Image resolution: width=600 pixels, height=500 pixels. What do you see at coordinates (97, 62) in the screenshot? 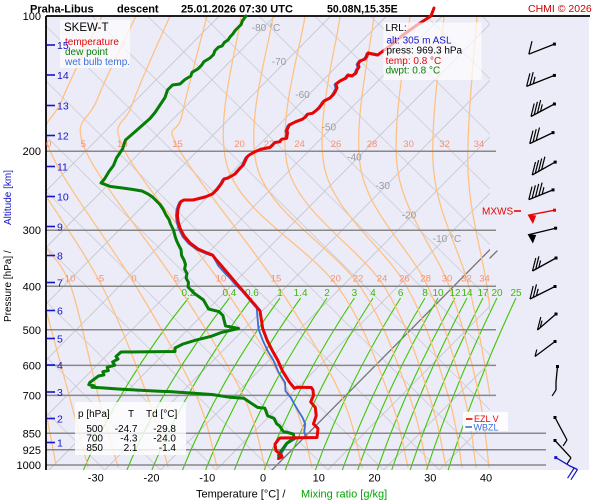
I see `svg-text: wet bulb temp.` at bounding box center [97, 62].